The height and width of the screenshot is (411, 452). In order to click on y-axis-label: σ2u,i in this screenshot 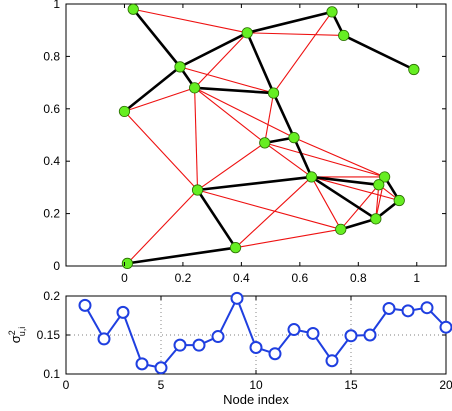, I will do `click(17, 335)`.